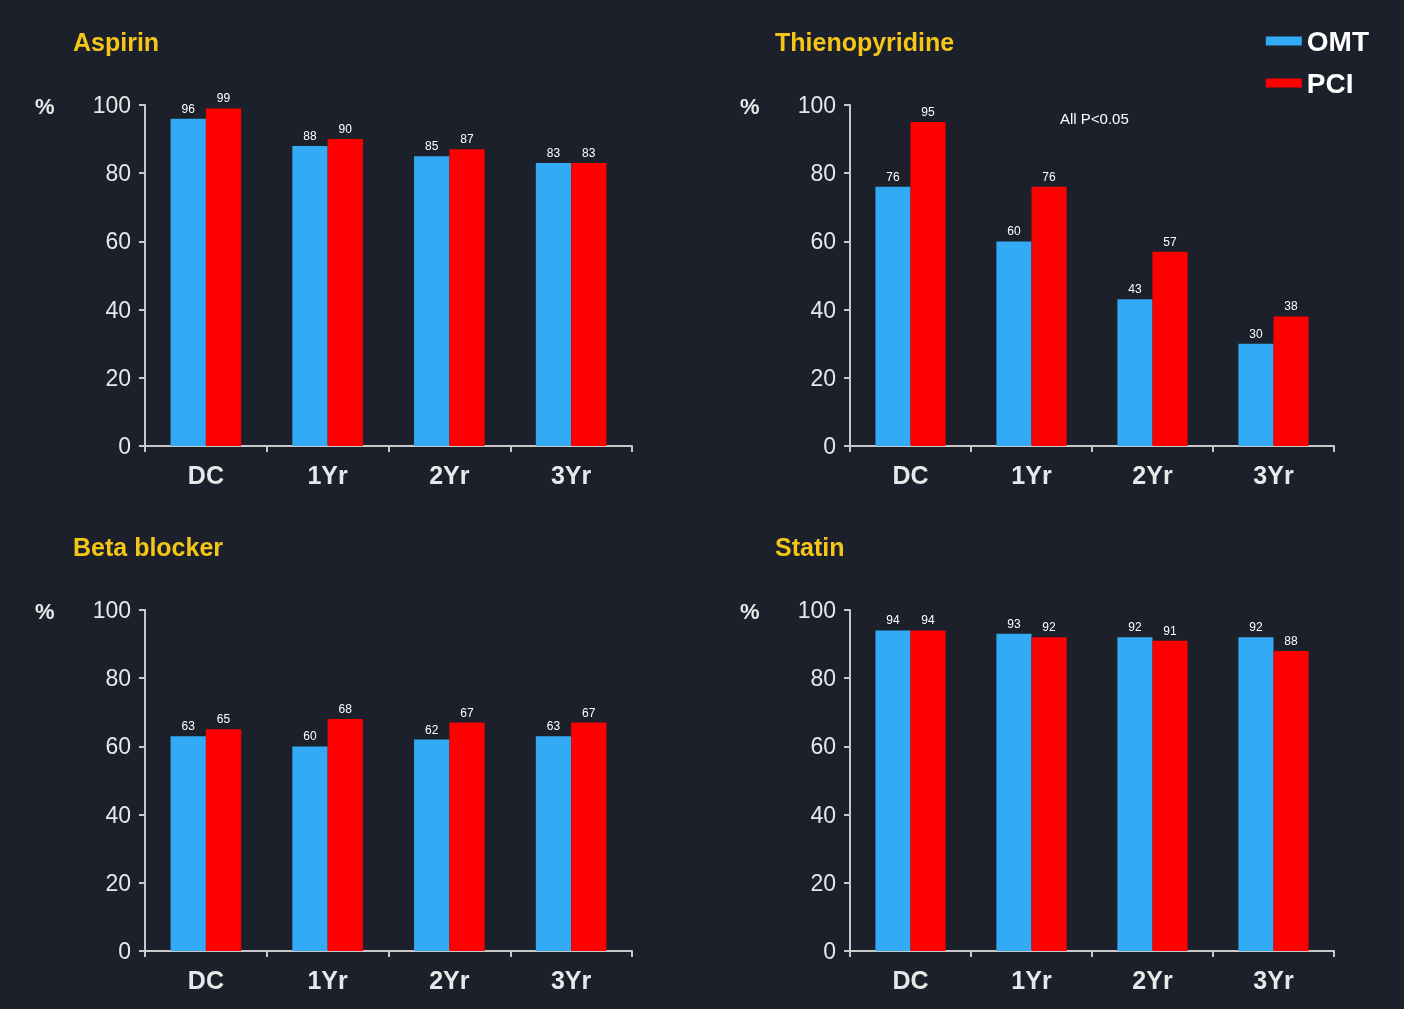 This screenshot has height=1009, width=1404. Describe the element at coordinates (1330, 83) in the screenshot. I see `legend-label: PCI` at that location.